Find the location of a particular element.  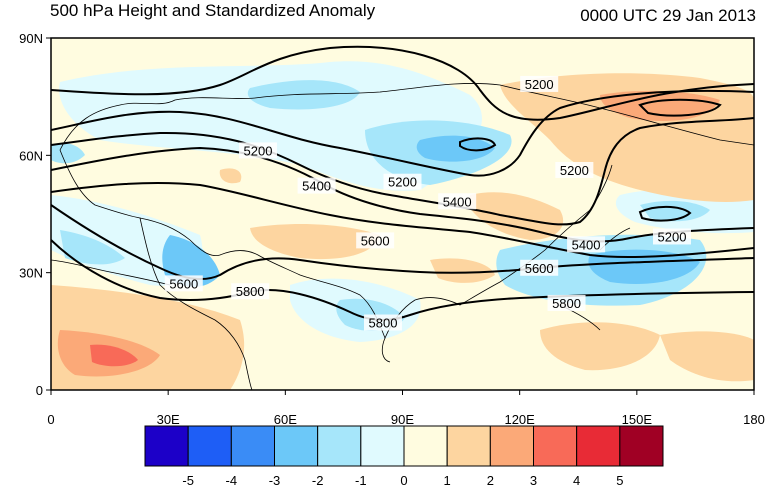

lat-tick-label: 90N is located at coordinates (31, 38).